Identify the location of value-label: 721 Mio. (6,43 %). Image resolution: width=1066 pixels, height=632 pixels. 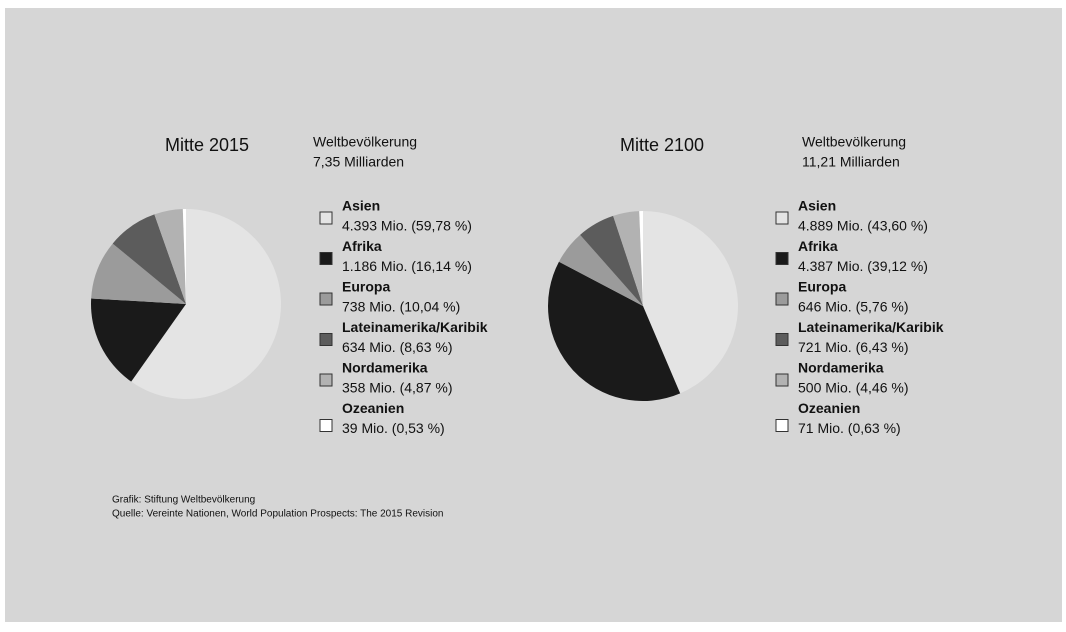
(853, 347).